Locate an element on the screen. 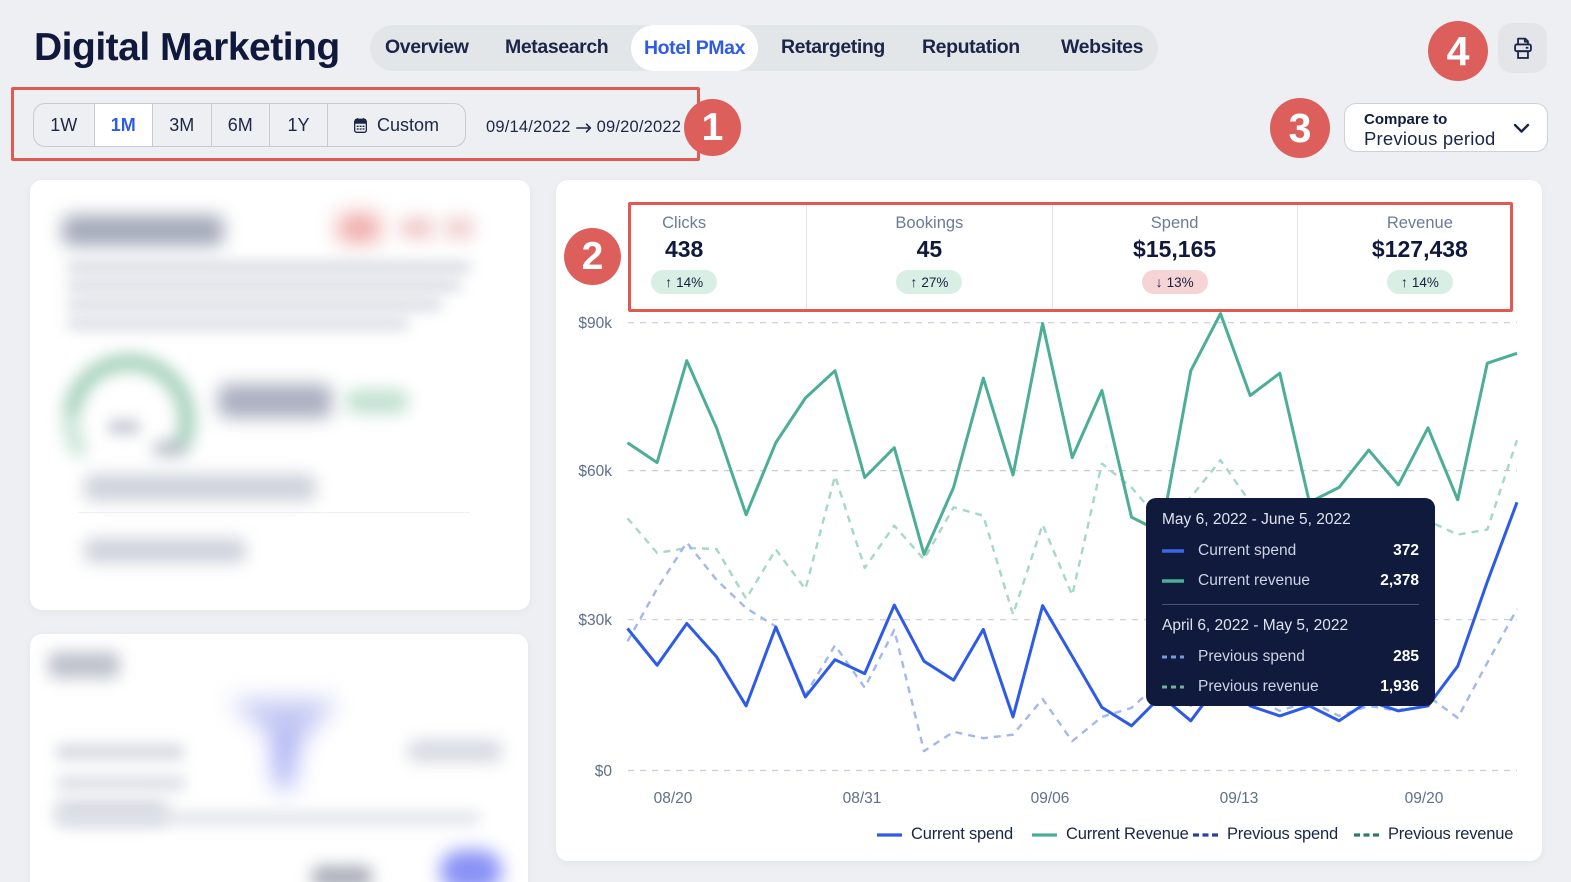  svg-text: $60k is located at coordinates (595, 471).